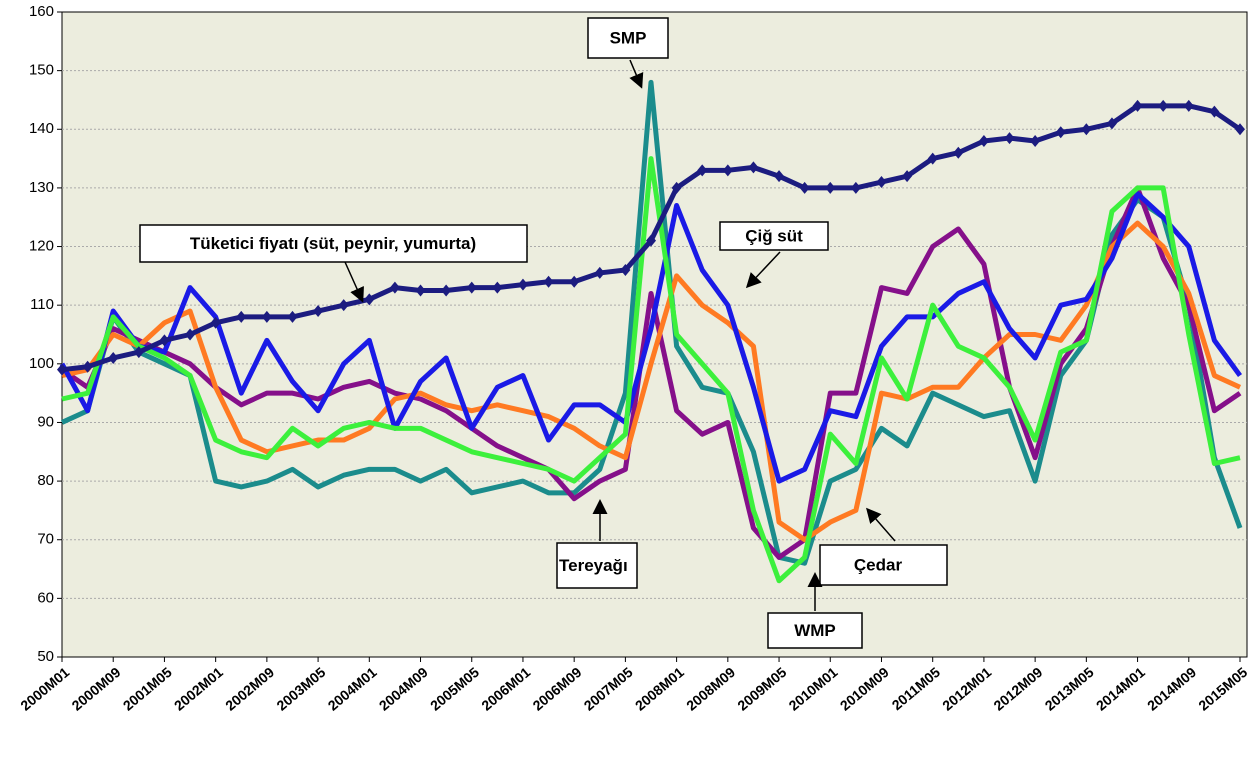  I want to click on annotation: WMP, so click(815, 630).